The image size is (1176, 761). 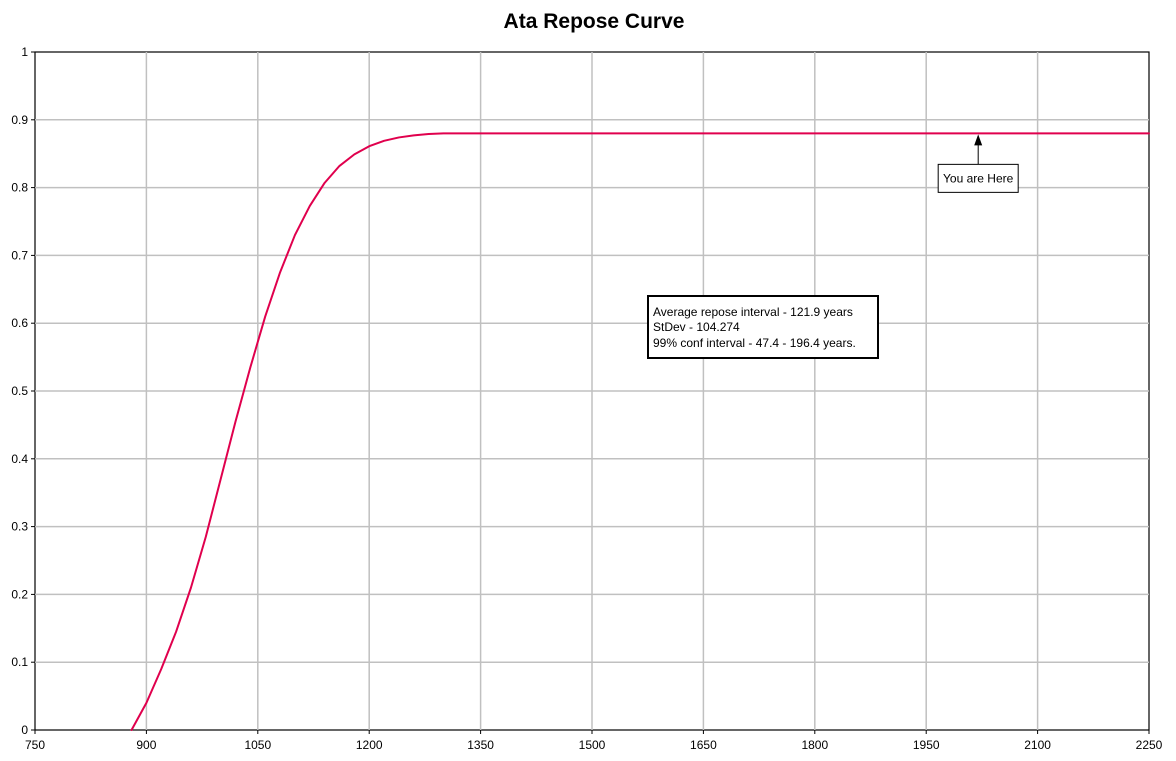 I want to click on x-tick-label: 1650, so click(x=703, y=745).